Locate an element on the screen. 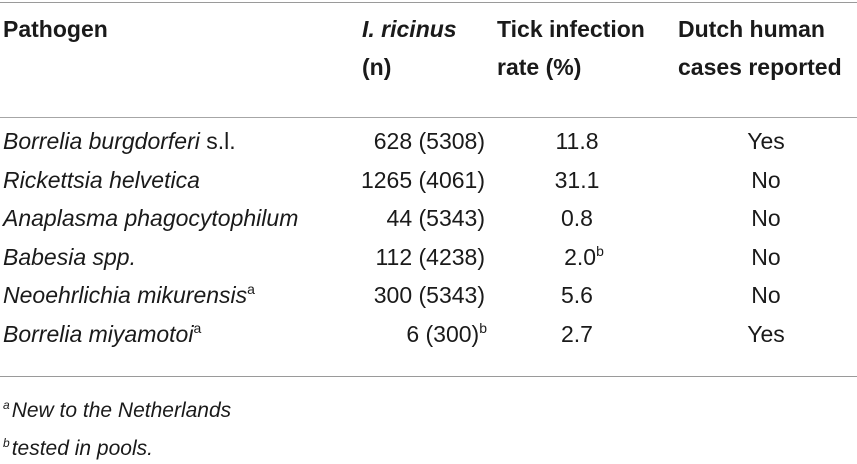  infection-rate-cell: 2.0b is located at coordinates (584, 256).